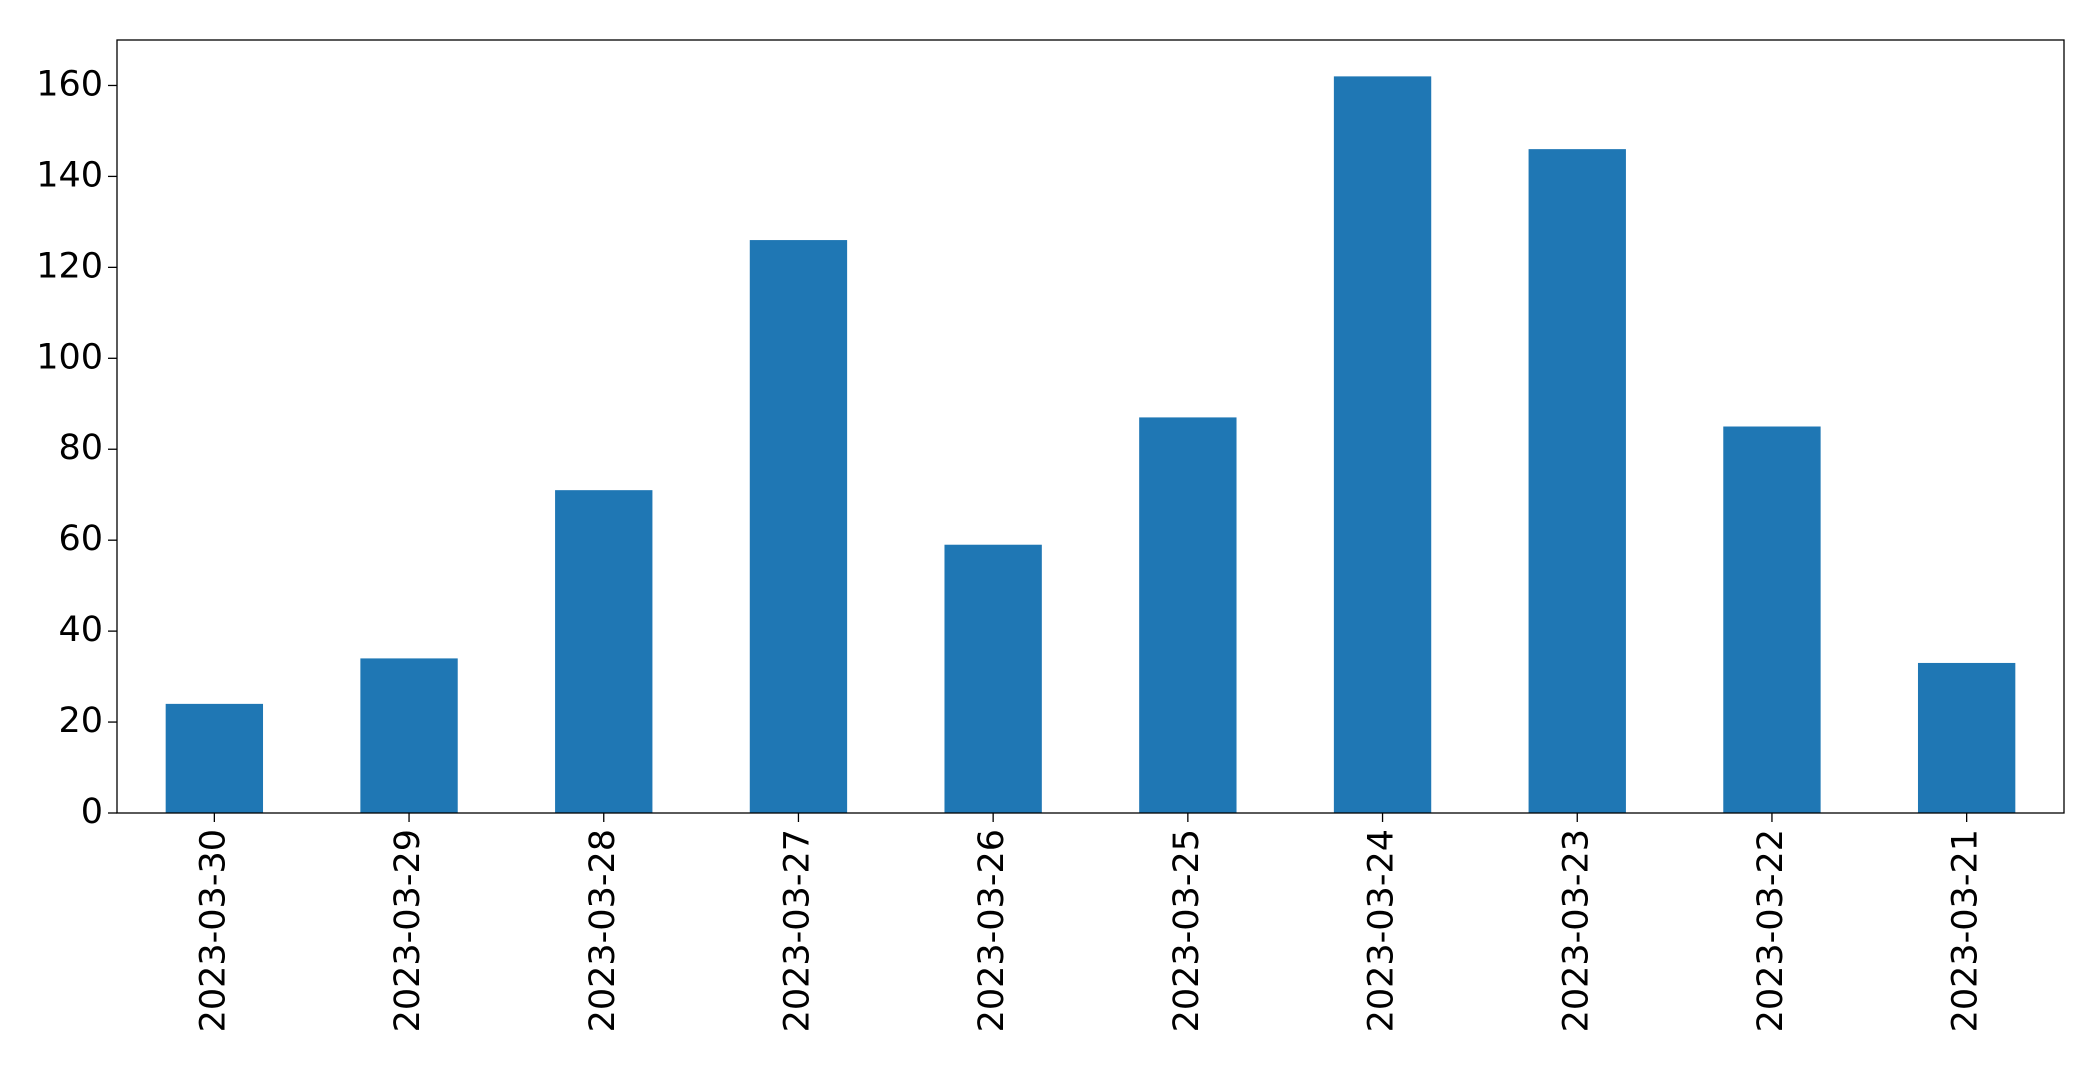 Image resolution: width=2093 pixels, height=1065 pixels. Describe the element at coordinates (213, 930) in the screenshot. I see `x-tick-label: 2023-03-30` at that location.